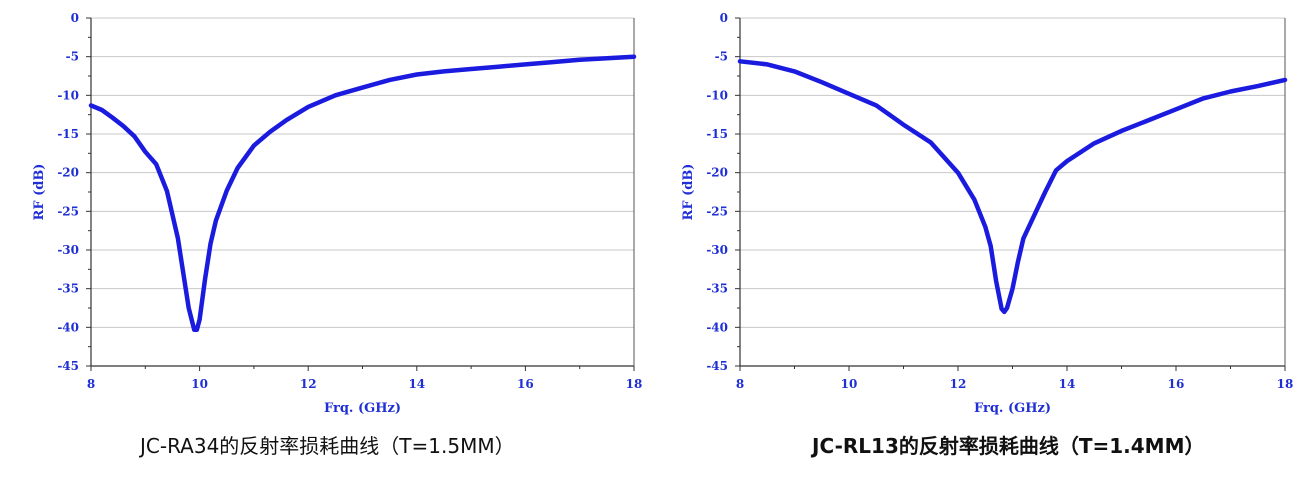 This screenshot has width=1316, height=478. What do you see at coordinates (1008, 446) in the screenshot?
I see `caption-right: JC-RL13的反射率损耗曲线（T=1.4MM）` at bounding box center [1008, 446].